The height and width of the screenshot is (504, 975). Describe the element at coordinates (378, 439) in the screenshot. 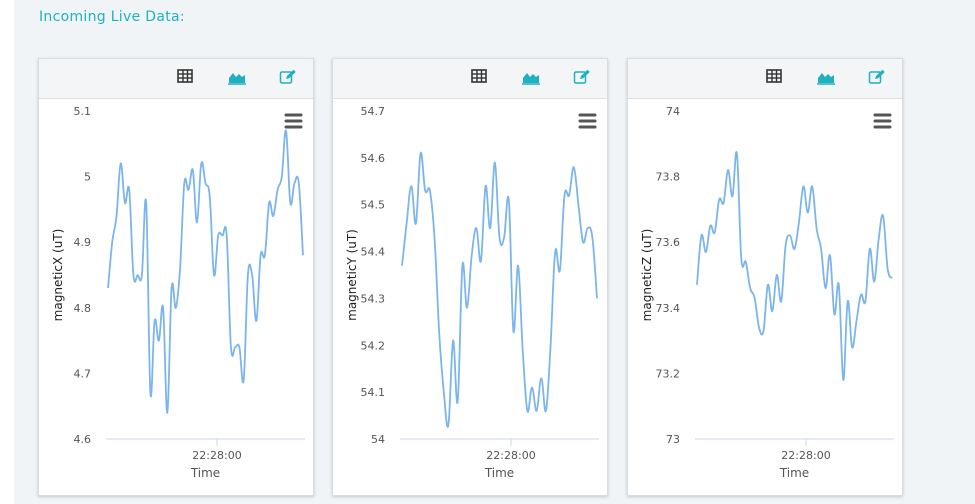

I see `y-tick-label: 54` at that location.